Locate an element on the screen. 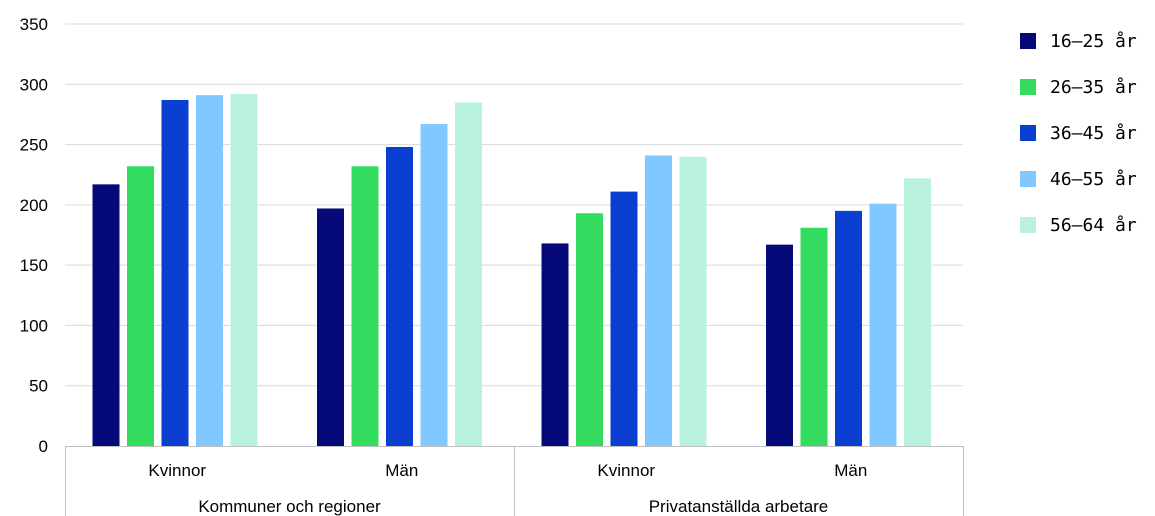  legend-item: 26–35 år is located at coordinates (1078, 87).